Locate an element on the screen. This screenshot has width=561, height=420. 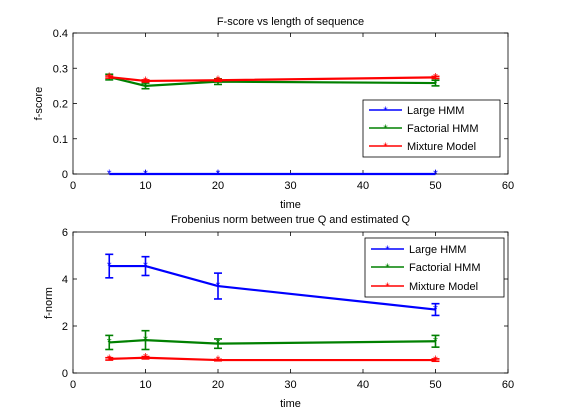
chart-1-y-tick-label: 0.1 is located at coordinates (60, 140).